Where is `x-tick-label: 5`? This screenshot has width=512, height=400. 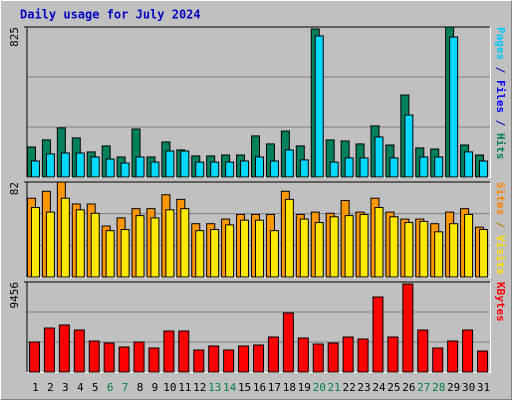
x-tick-label: 5 is located at coordinates (95, 387).